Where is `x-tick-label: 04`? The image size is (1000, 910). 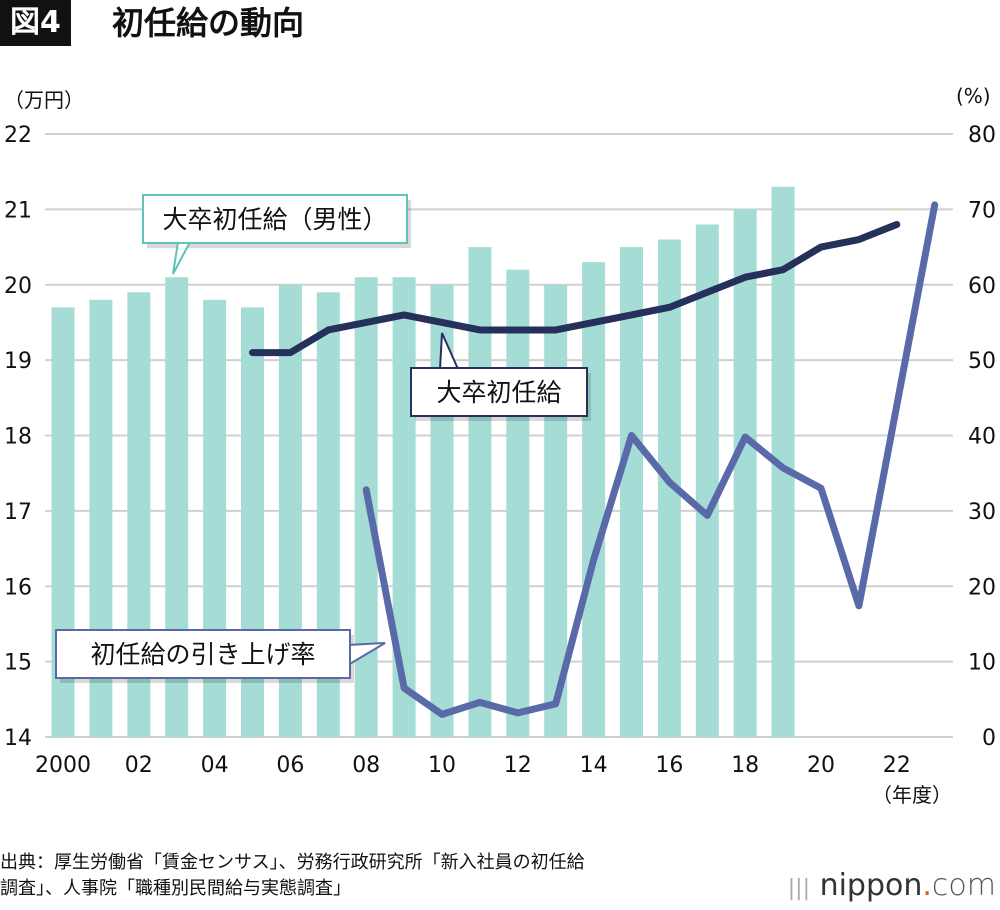
x-tick-label: 04 is located at coordinates (215, 765).